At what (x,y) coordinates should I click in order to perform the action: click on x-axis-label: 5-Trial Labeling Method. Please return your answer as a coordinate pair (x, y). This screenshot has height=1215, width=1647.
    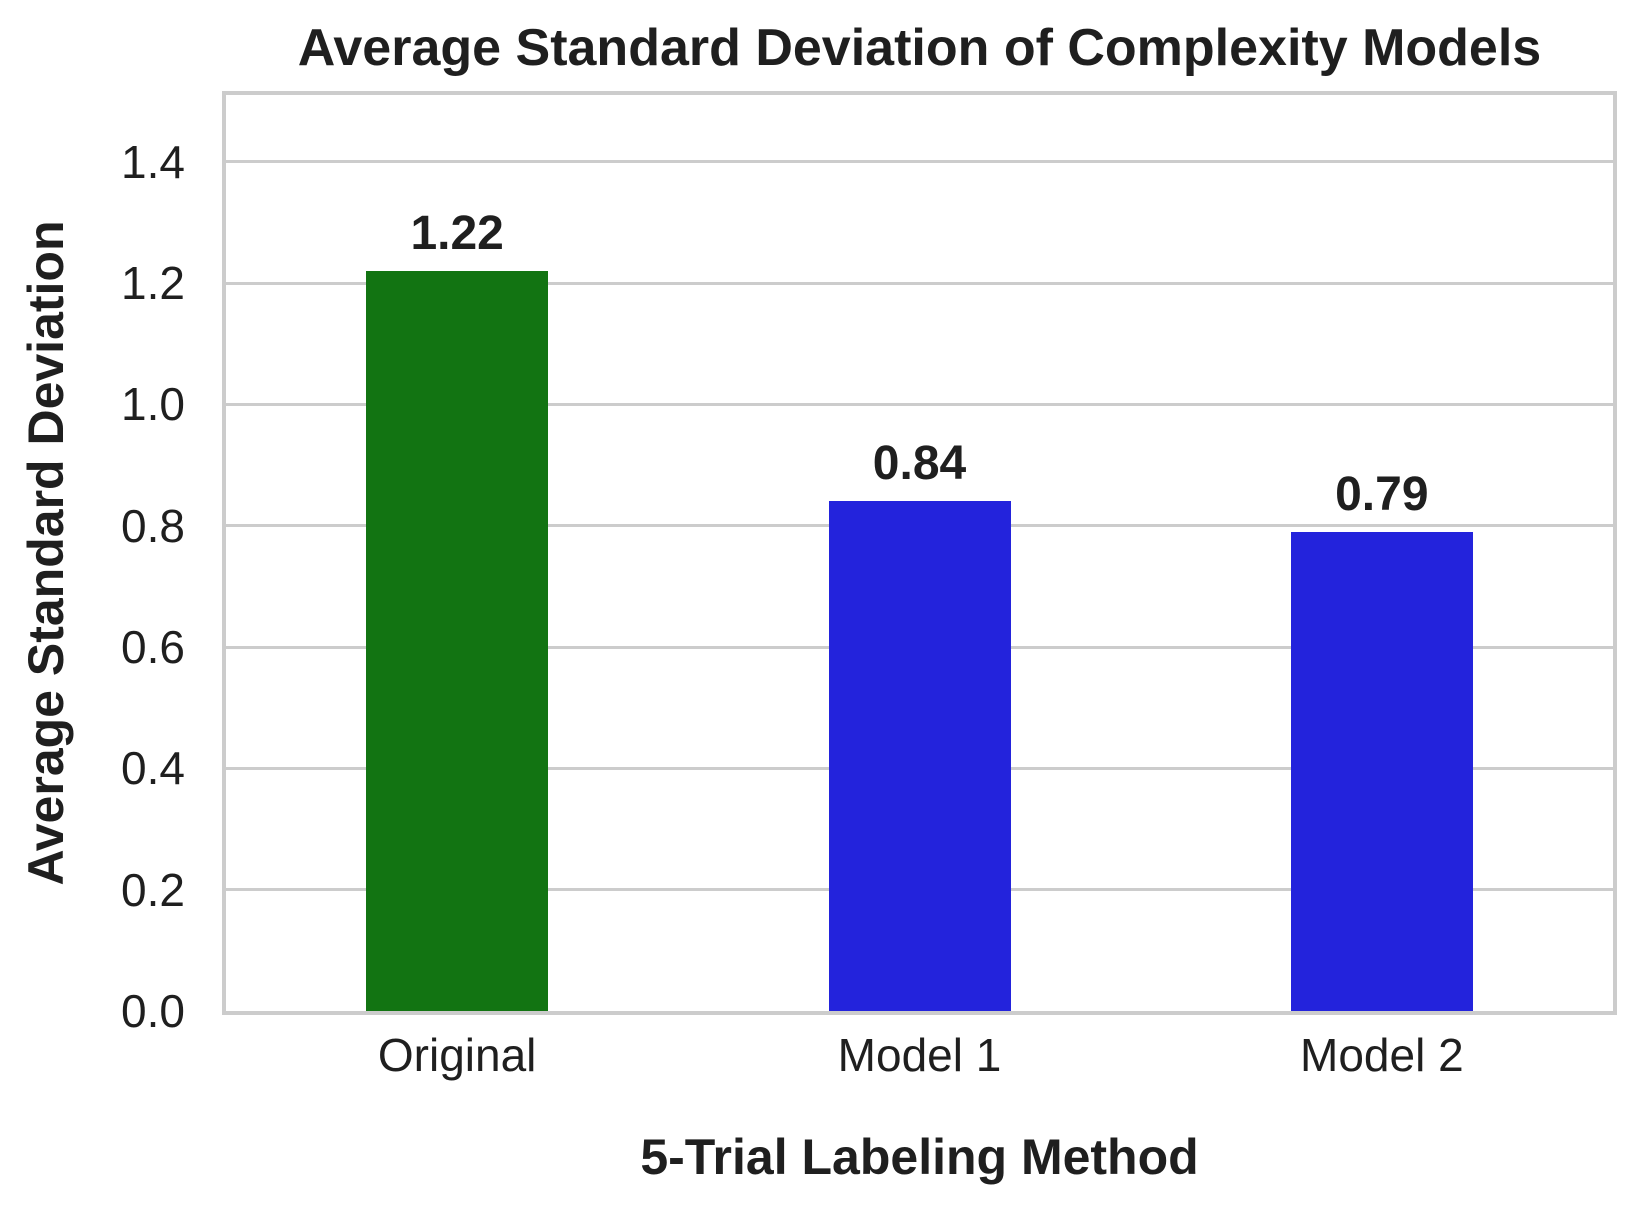
    Looking at the image, I should click on (919, 1157).